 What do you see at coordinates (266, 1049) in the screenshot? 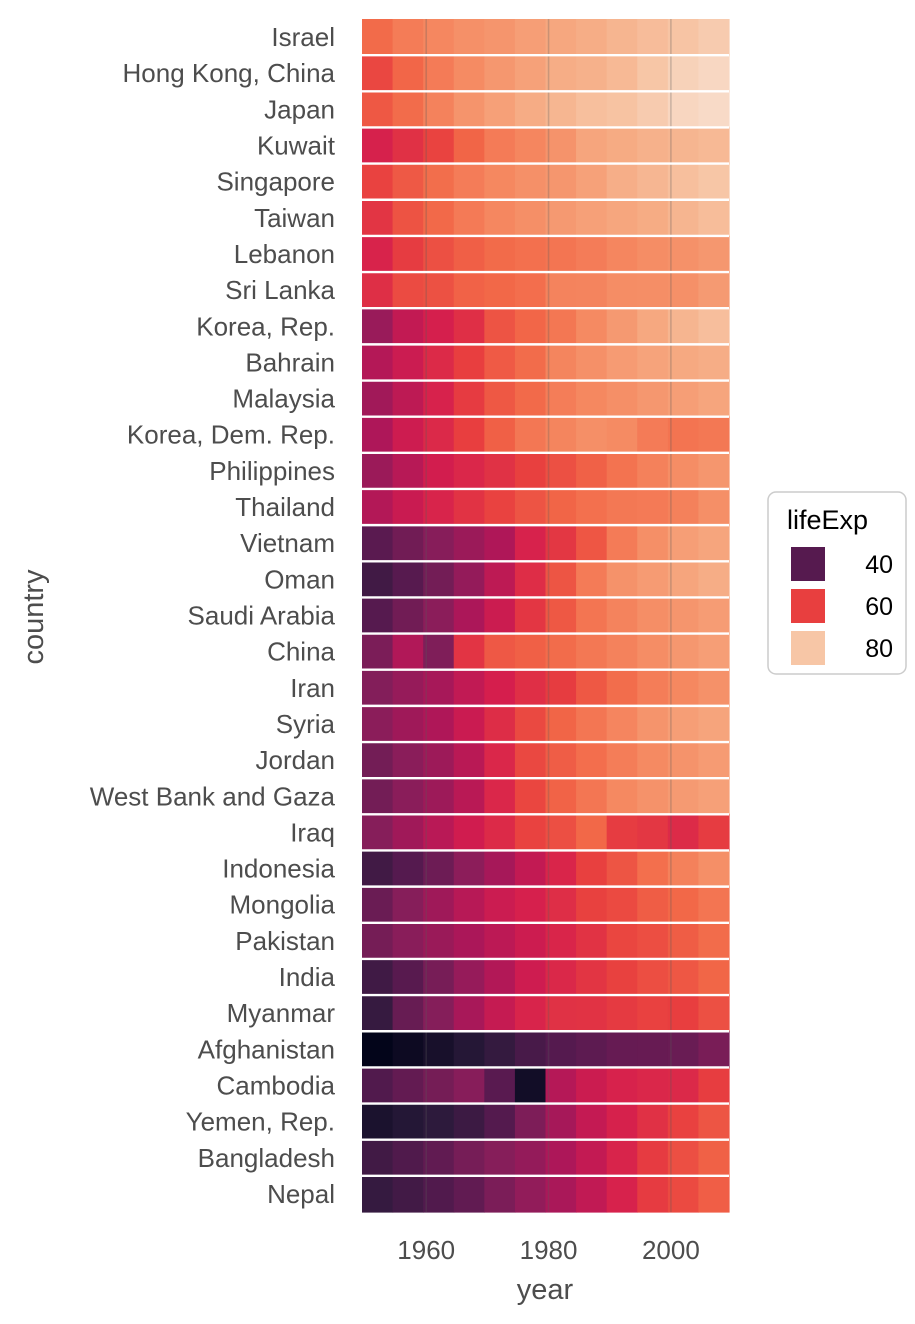
I see `y-tick-label: Afghanistan` at bounding box center [266, 1049].